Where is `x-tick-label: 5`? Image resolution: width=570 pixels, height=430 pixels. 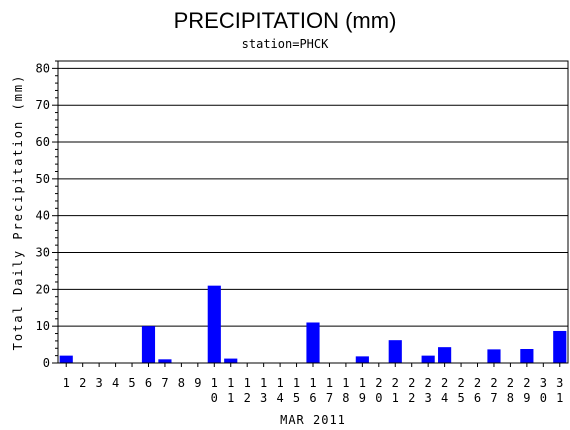 x-tick-label: 5 is located at coordinates (131, 383).